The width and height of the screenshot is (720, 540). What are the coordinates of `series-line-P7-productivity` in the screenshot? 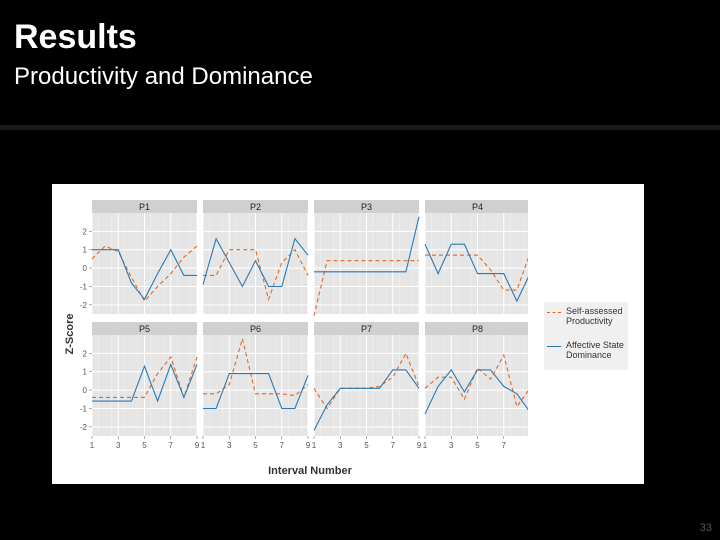 It's located at (366, 381).